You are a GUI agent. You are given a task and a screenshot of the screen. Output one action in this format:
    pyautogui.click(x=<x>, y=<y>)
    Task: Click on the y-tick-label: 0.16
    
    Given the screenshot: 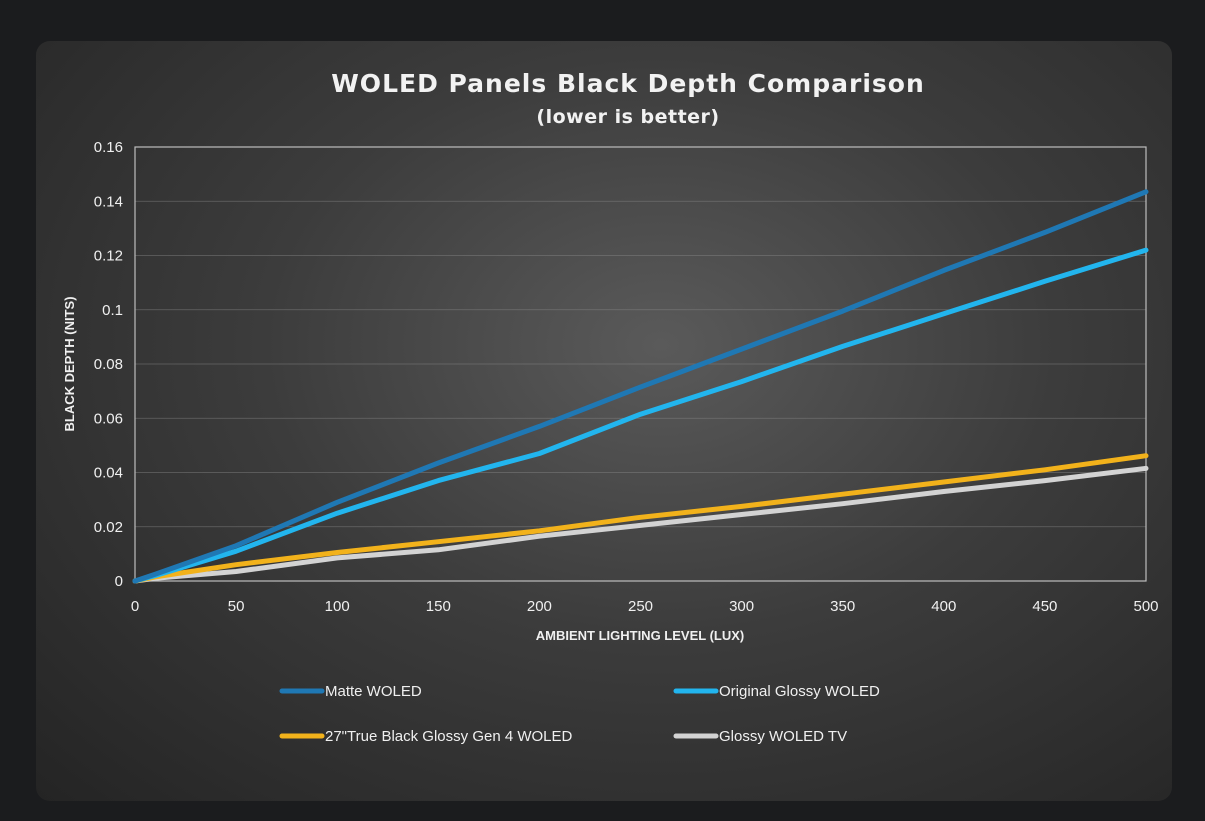 What is the action you would take?
    pyautogui.click(x=108, y=147)
    